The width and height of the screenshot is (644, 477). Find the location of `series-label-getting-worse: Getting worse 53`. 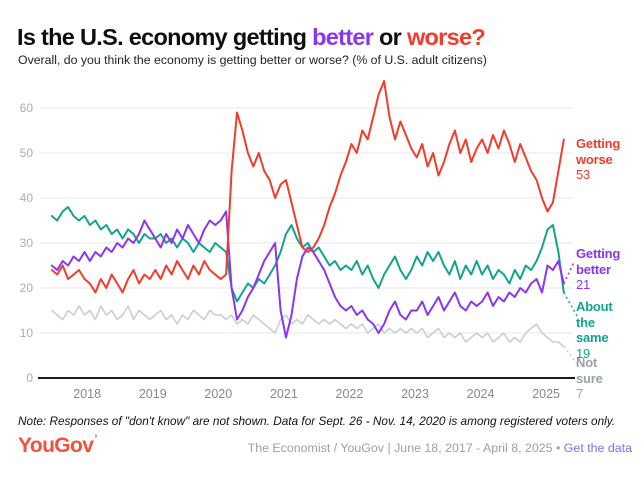

series-label-getting-worse: Getting worse 53 is located at coordinates (609, 159).